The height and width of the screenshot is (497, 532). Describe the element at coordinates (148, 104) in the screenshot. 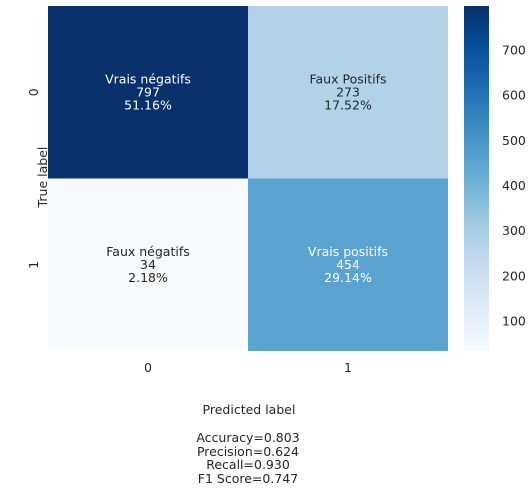

I see `cell-percent: 51.16%` at that location.